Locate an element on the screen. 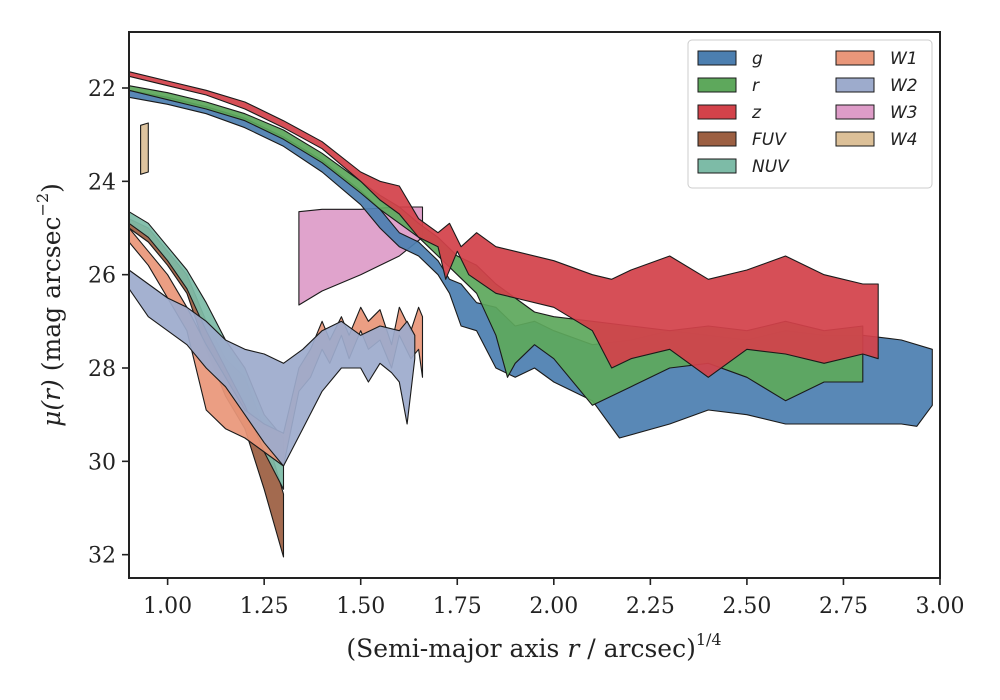 The width and height of the screenshot is (1000, 700). x-tick-label: 2.25 is located at coordinates (650, 606).